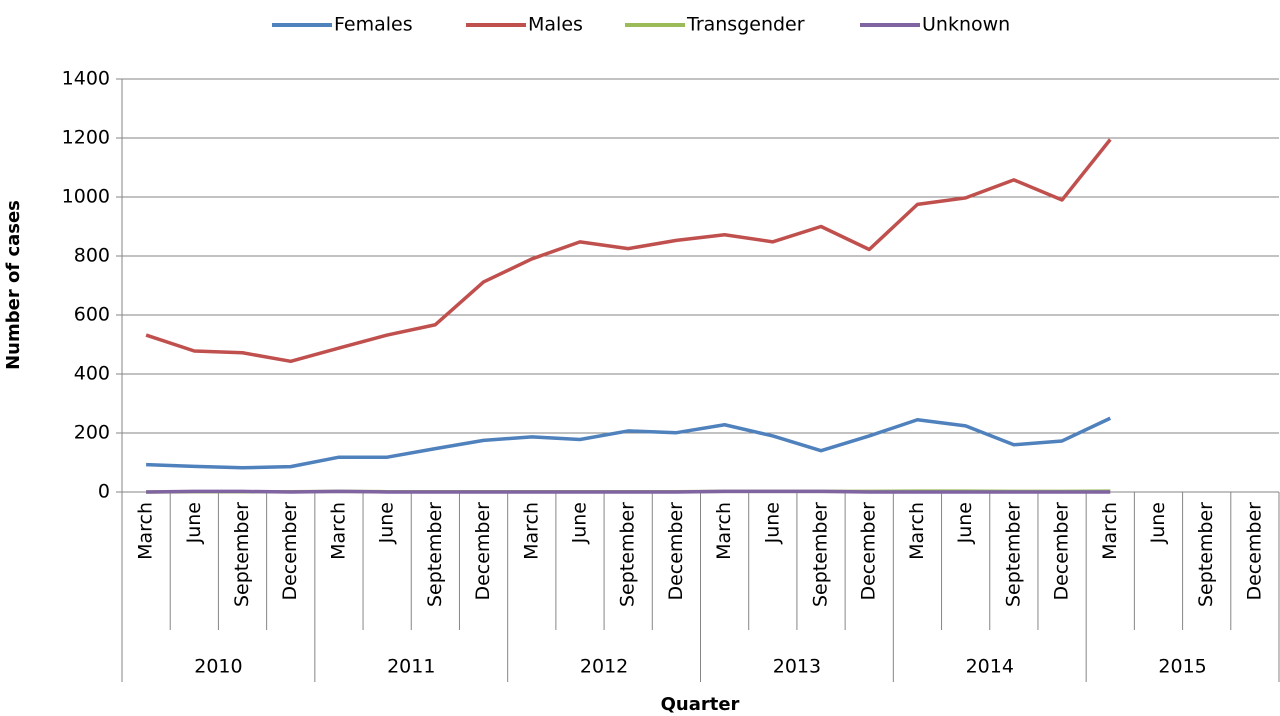 The height and width of the screenshot is (716, 1280). What do you see at coordinates (218, 667) in the screenshot?
I see `year-label: 2010` at bounding box center [218, 667].